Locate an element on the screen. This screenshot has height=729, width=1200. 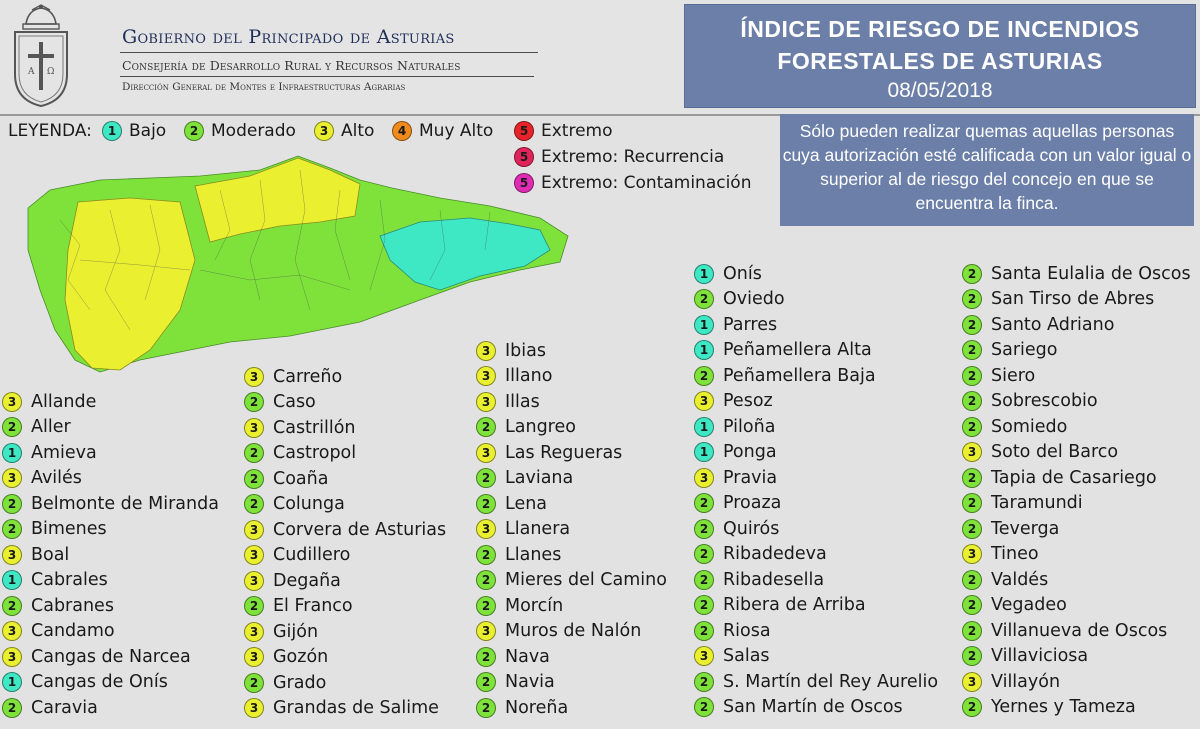
municipality-name: Corvera de Asturias is located at coordinates (360, 529).